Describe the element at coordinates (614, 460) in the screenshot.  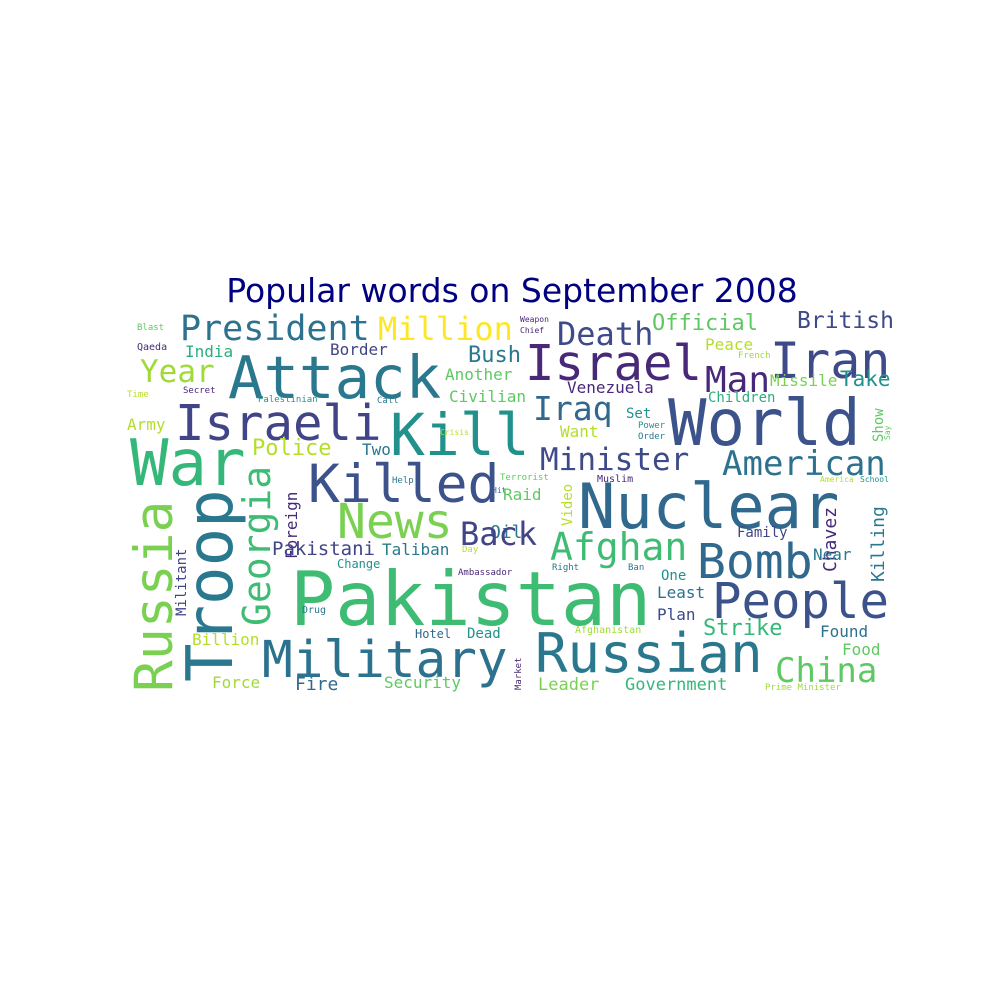
I see `word: Minister` at that location.